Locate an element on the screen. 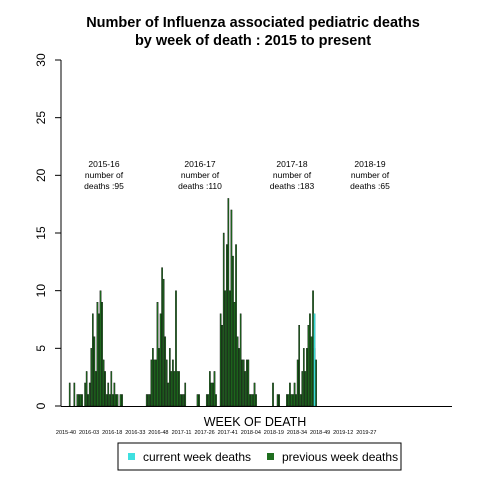  season-label-deaths: deaths :65 is located at coordinates (370, 186).